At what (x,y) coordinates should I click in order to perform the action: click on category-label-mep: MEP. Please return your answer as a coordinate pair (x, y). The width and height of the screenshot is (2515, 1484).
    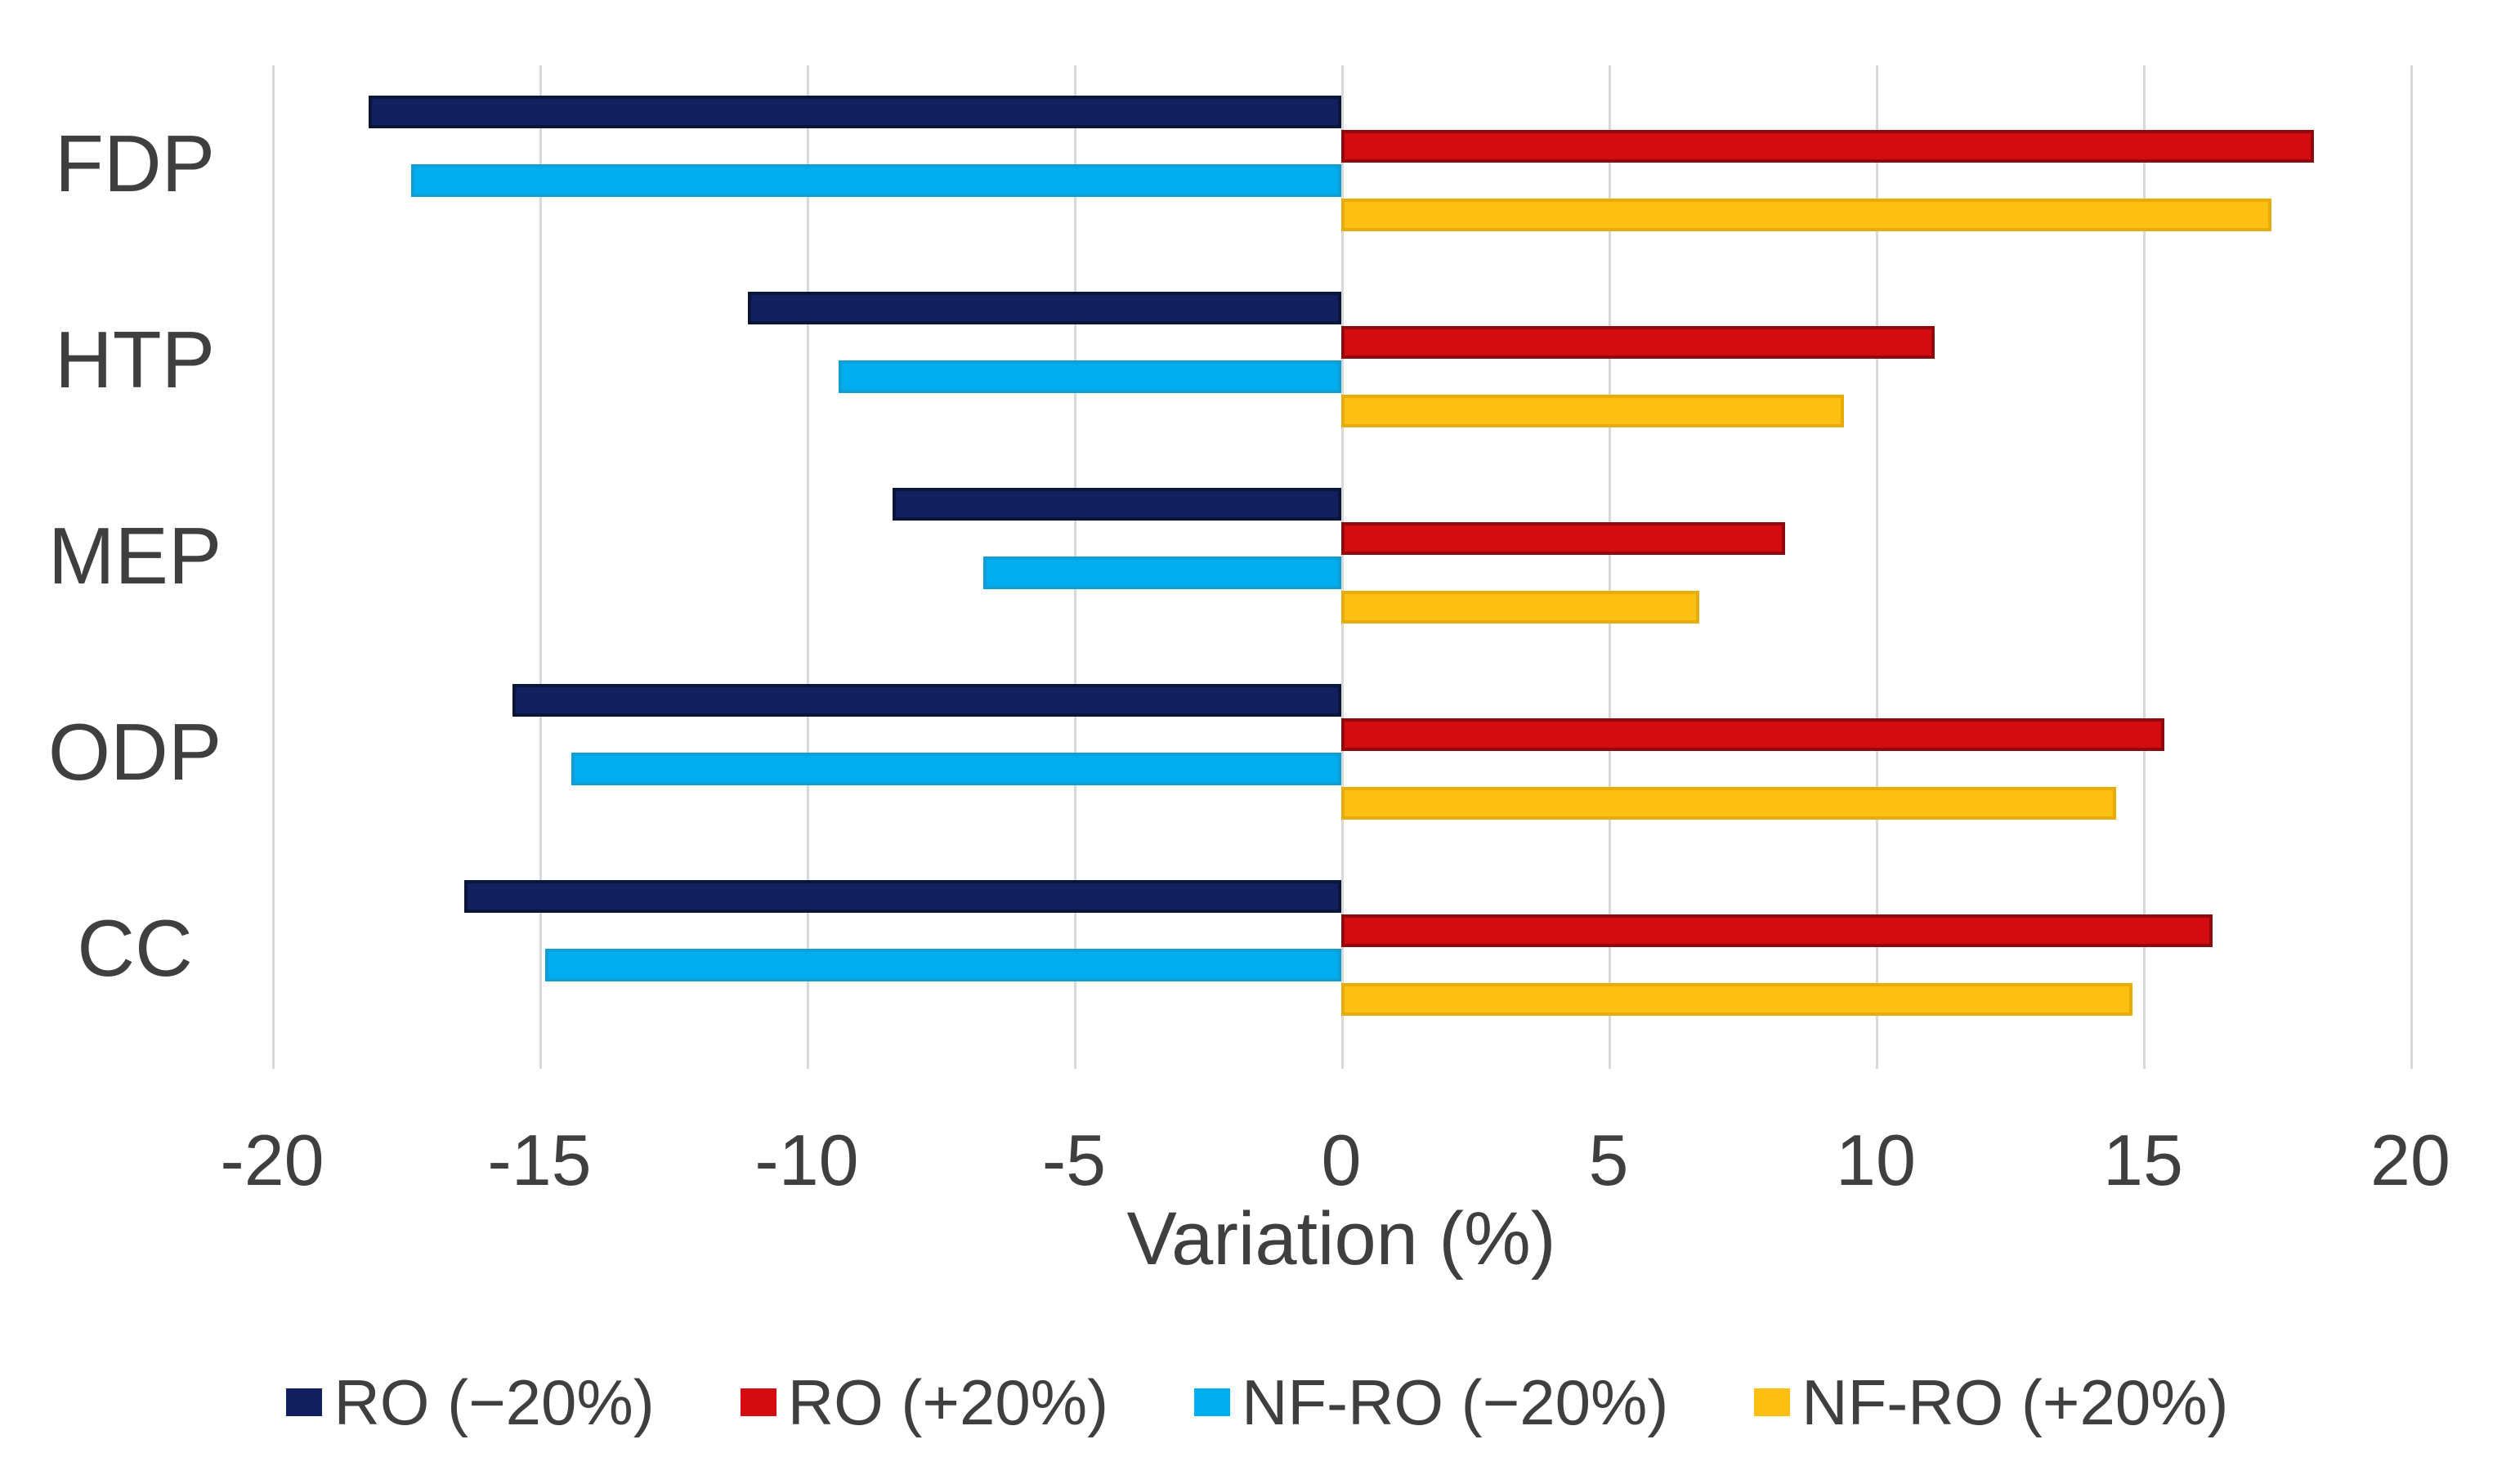
    Looking at the image, I should click on (134, 556).